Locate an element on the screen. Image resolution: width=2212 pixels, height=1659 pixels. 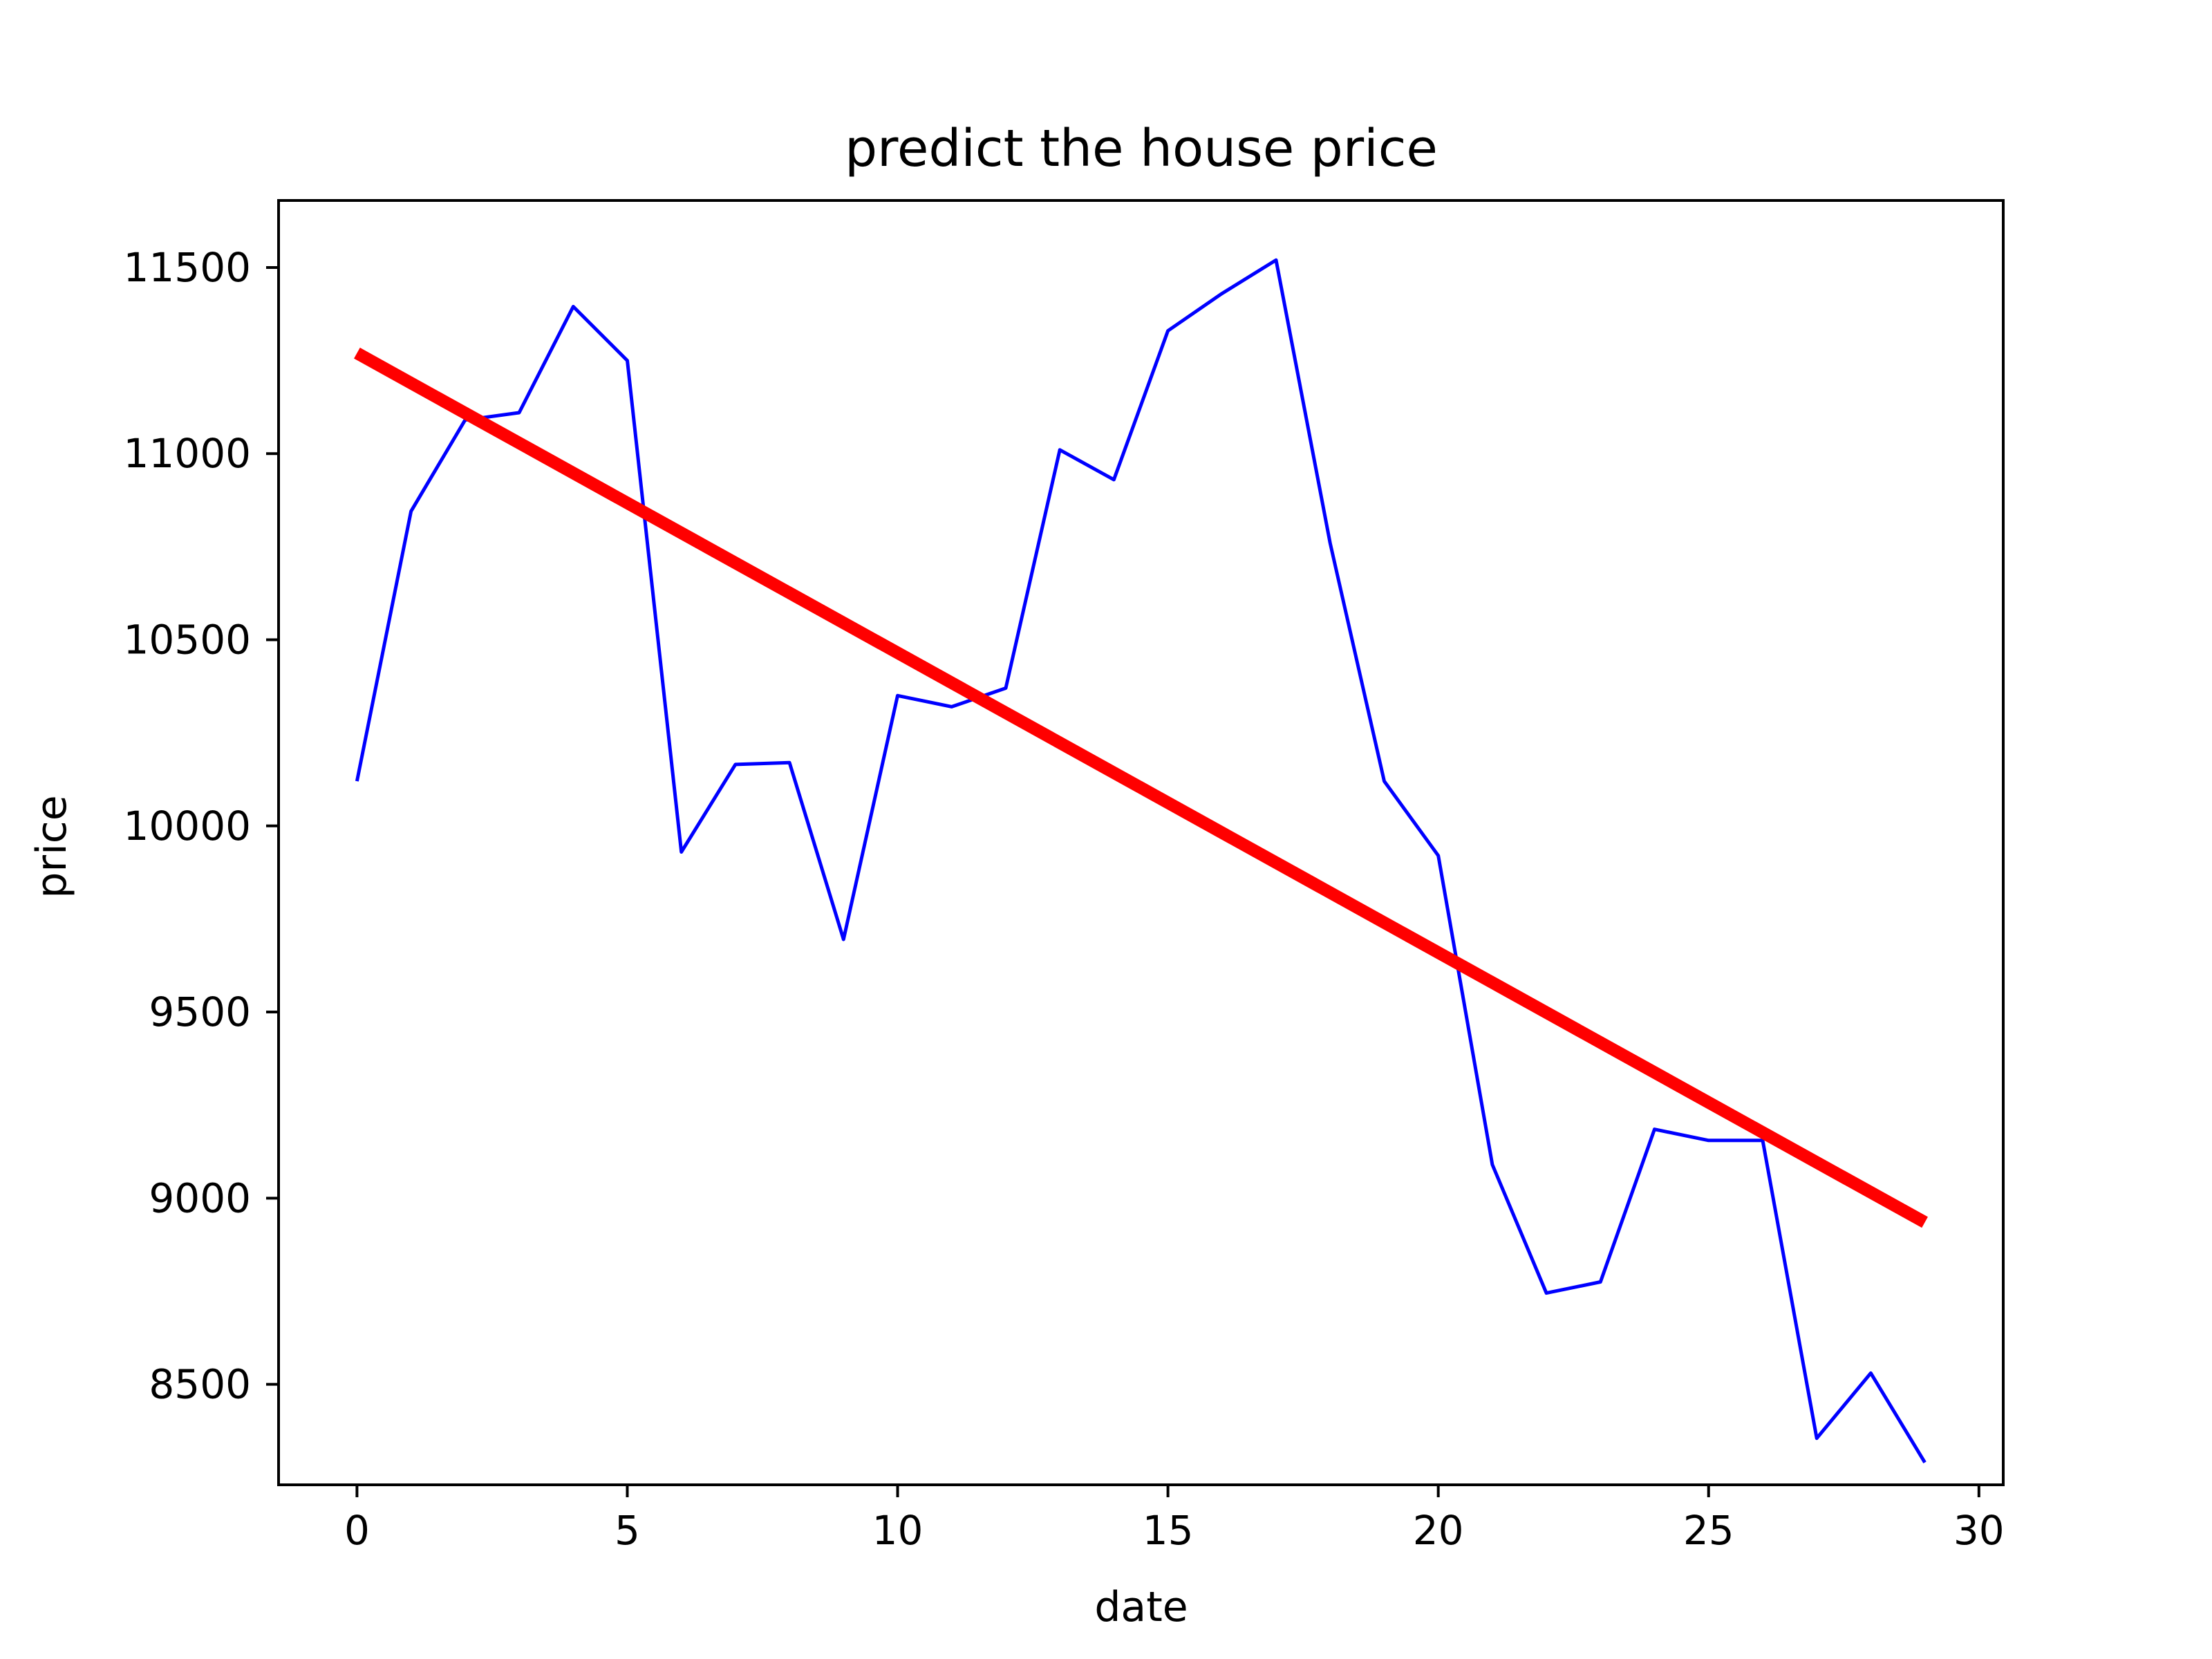
x-axis: 0 5 10 15 20 25 30 is located at coordinates (1174, 1520).